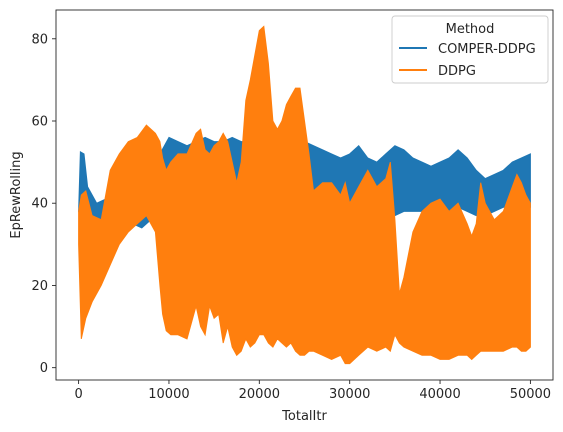 Image resolution: width=563 pixels, height=432 pixels. What do you see at coordinates (487, 49) in the screenshot?
I see `legend-label-comper-ddpg: COMPER-DDPG` at bounding box center [487, 49].